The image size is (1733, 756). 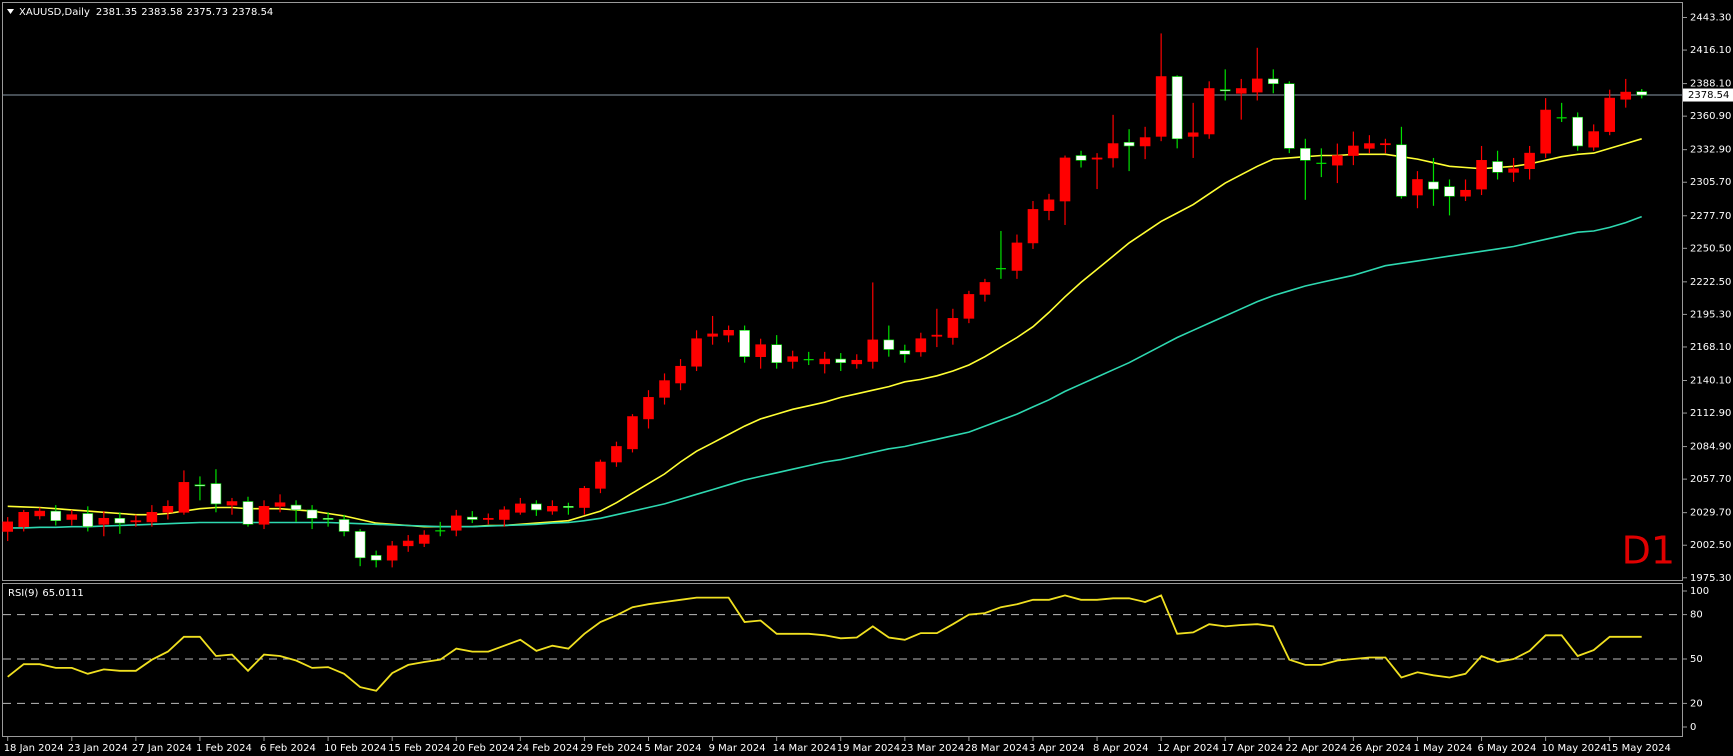 What do you see at coordinates (737, 748) in the screenshot?
I see `x-tick-label: 9 Mar 2024` at bounding box center [737, 748].